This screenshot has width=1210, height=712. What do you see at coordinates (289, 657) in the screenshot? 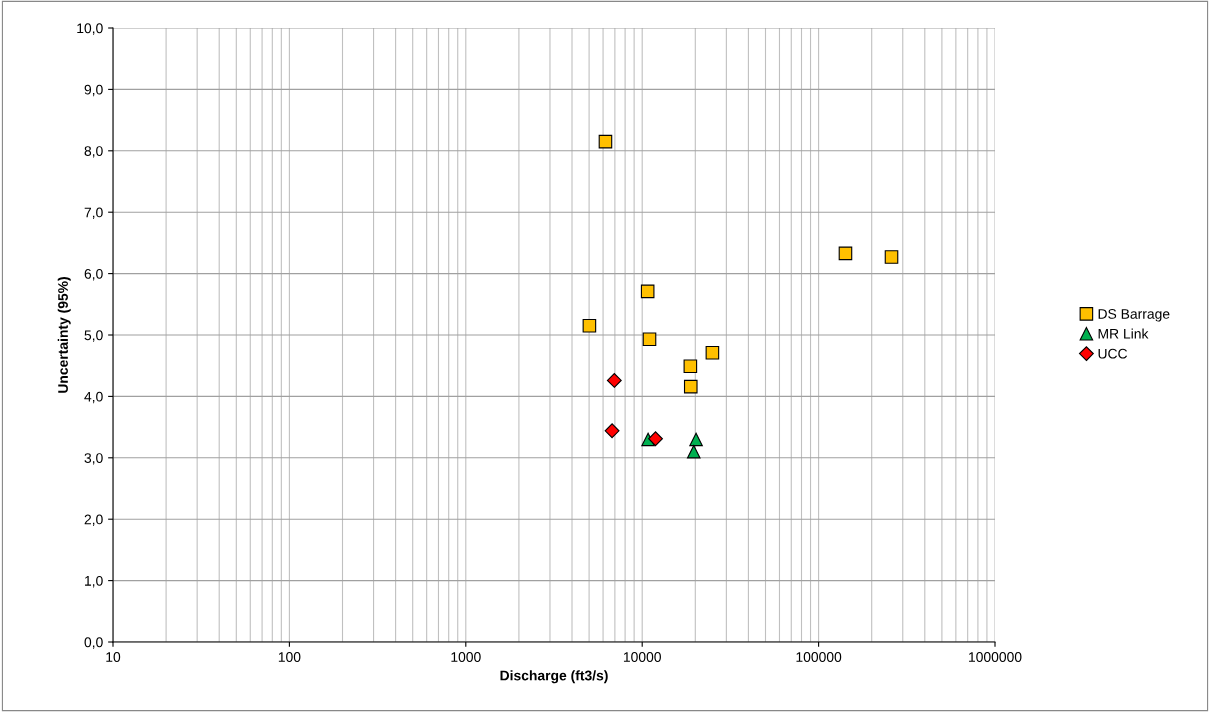
I see `x-tick-label: 100` at bounding box center [289, 657].